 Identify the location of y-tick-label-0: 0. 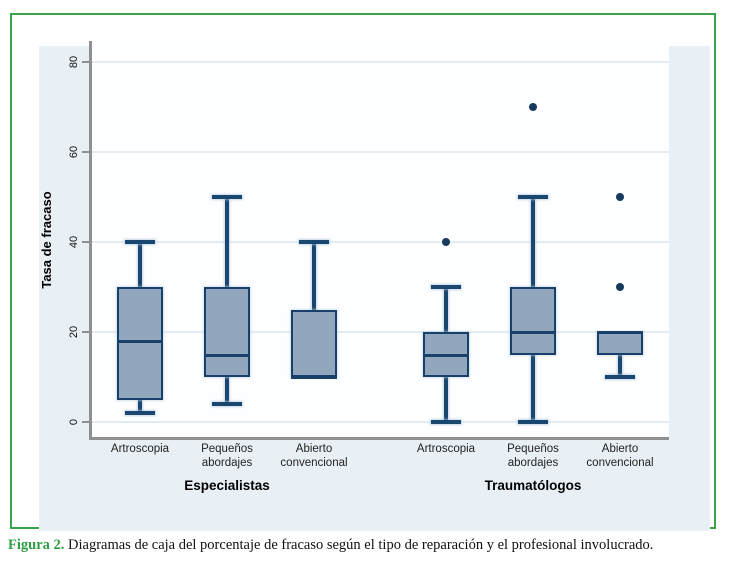
(74, 422).